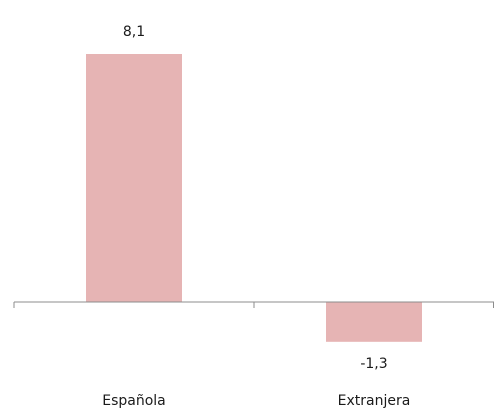 This screenshot has height=410, width=494. I want to click on category-label-0: Española, so click(134, 401).